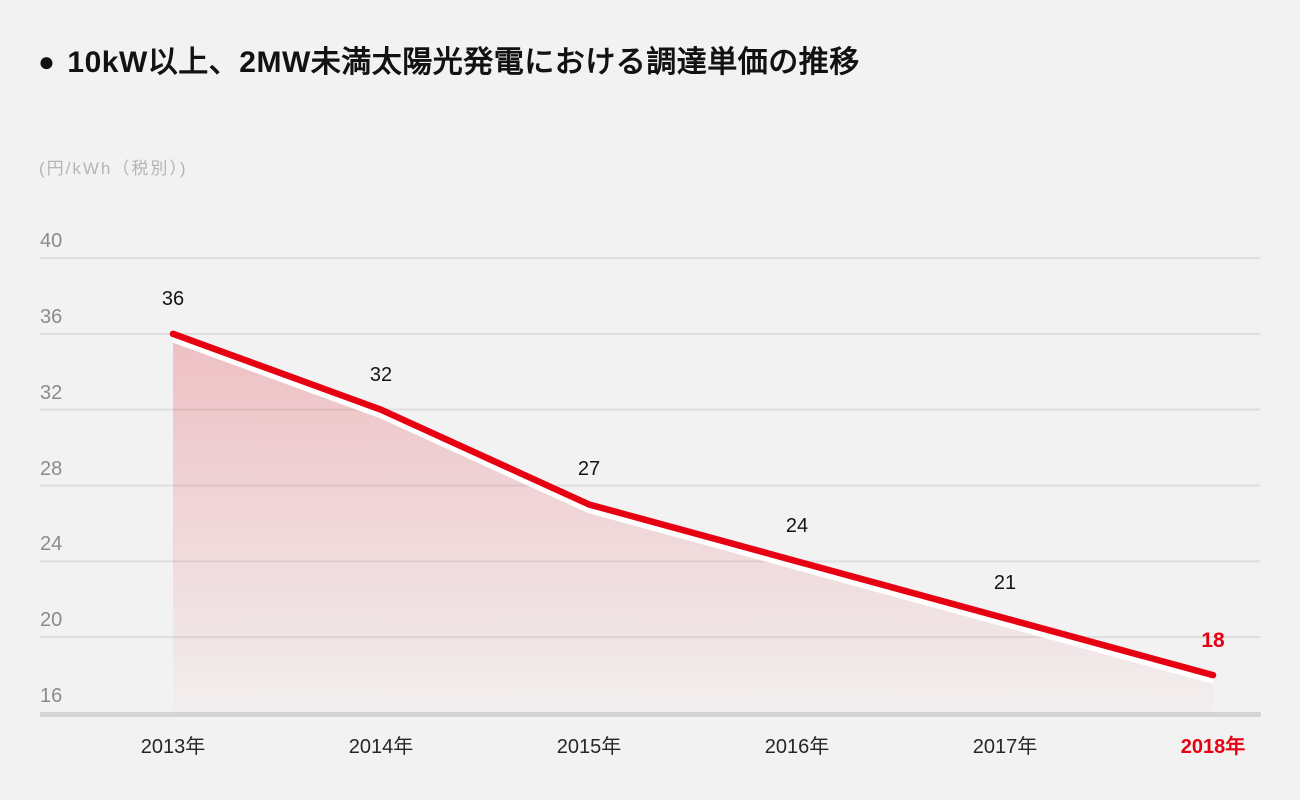 This screenshot has width=1300, height=800. I want to click on y-axis-tick-label: 28, so click(51, 468).